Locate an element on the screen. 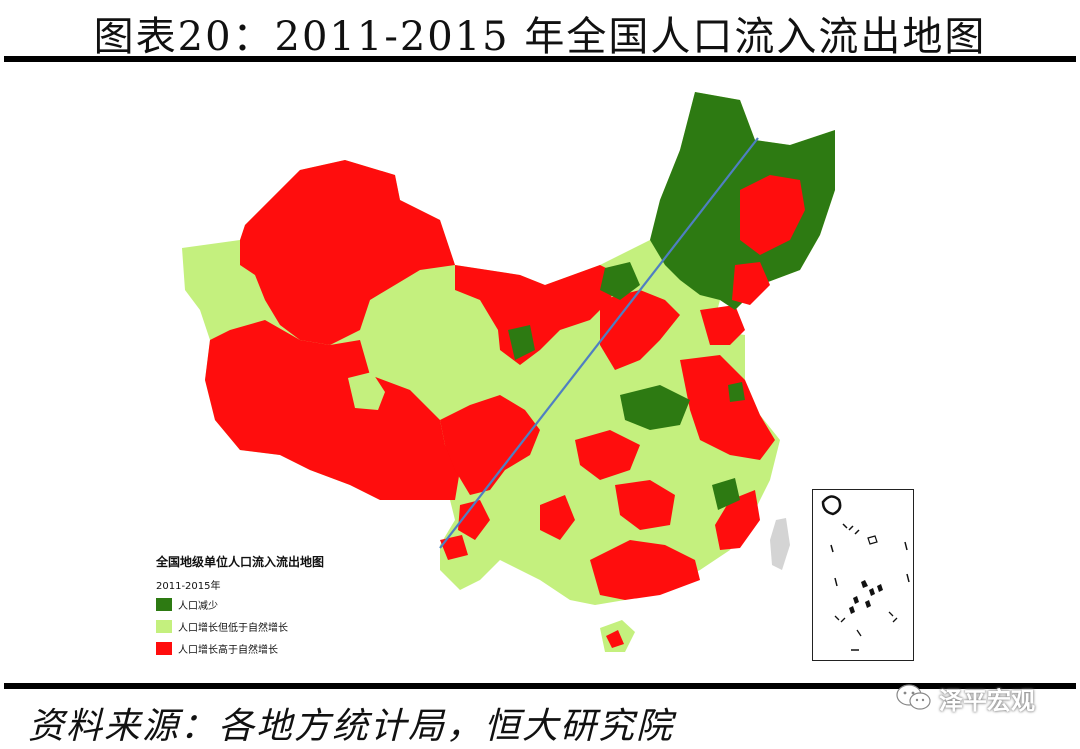  south-china-sea-inset is located at coordinates (863, 575).